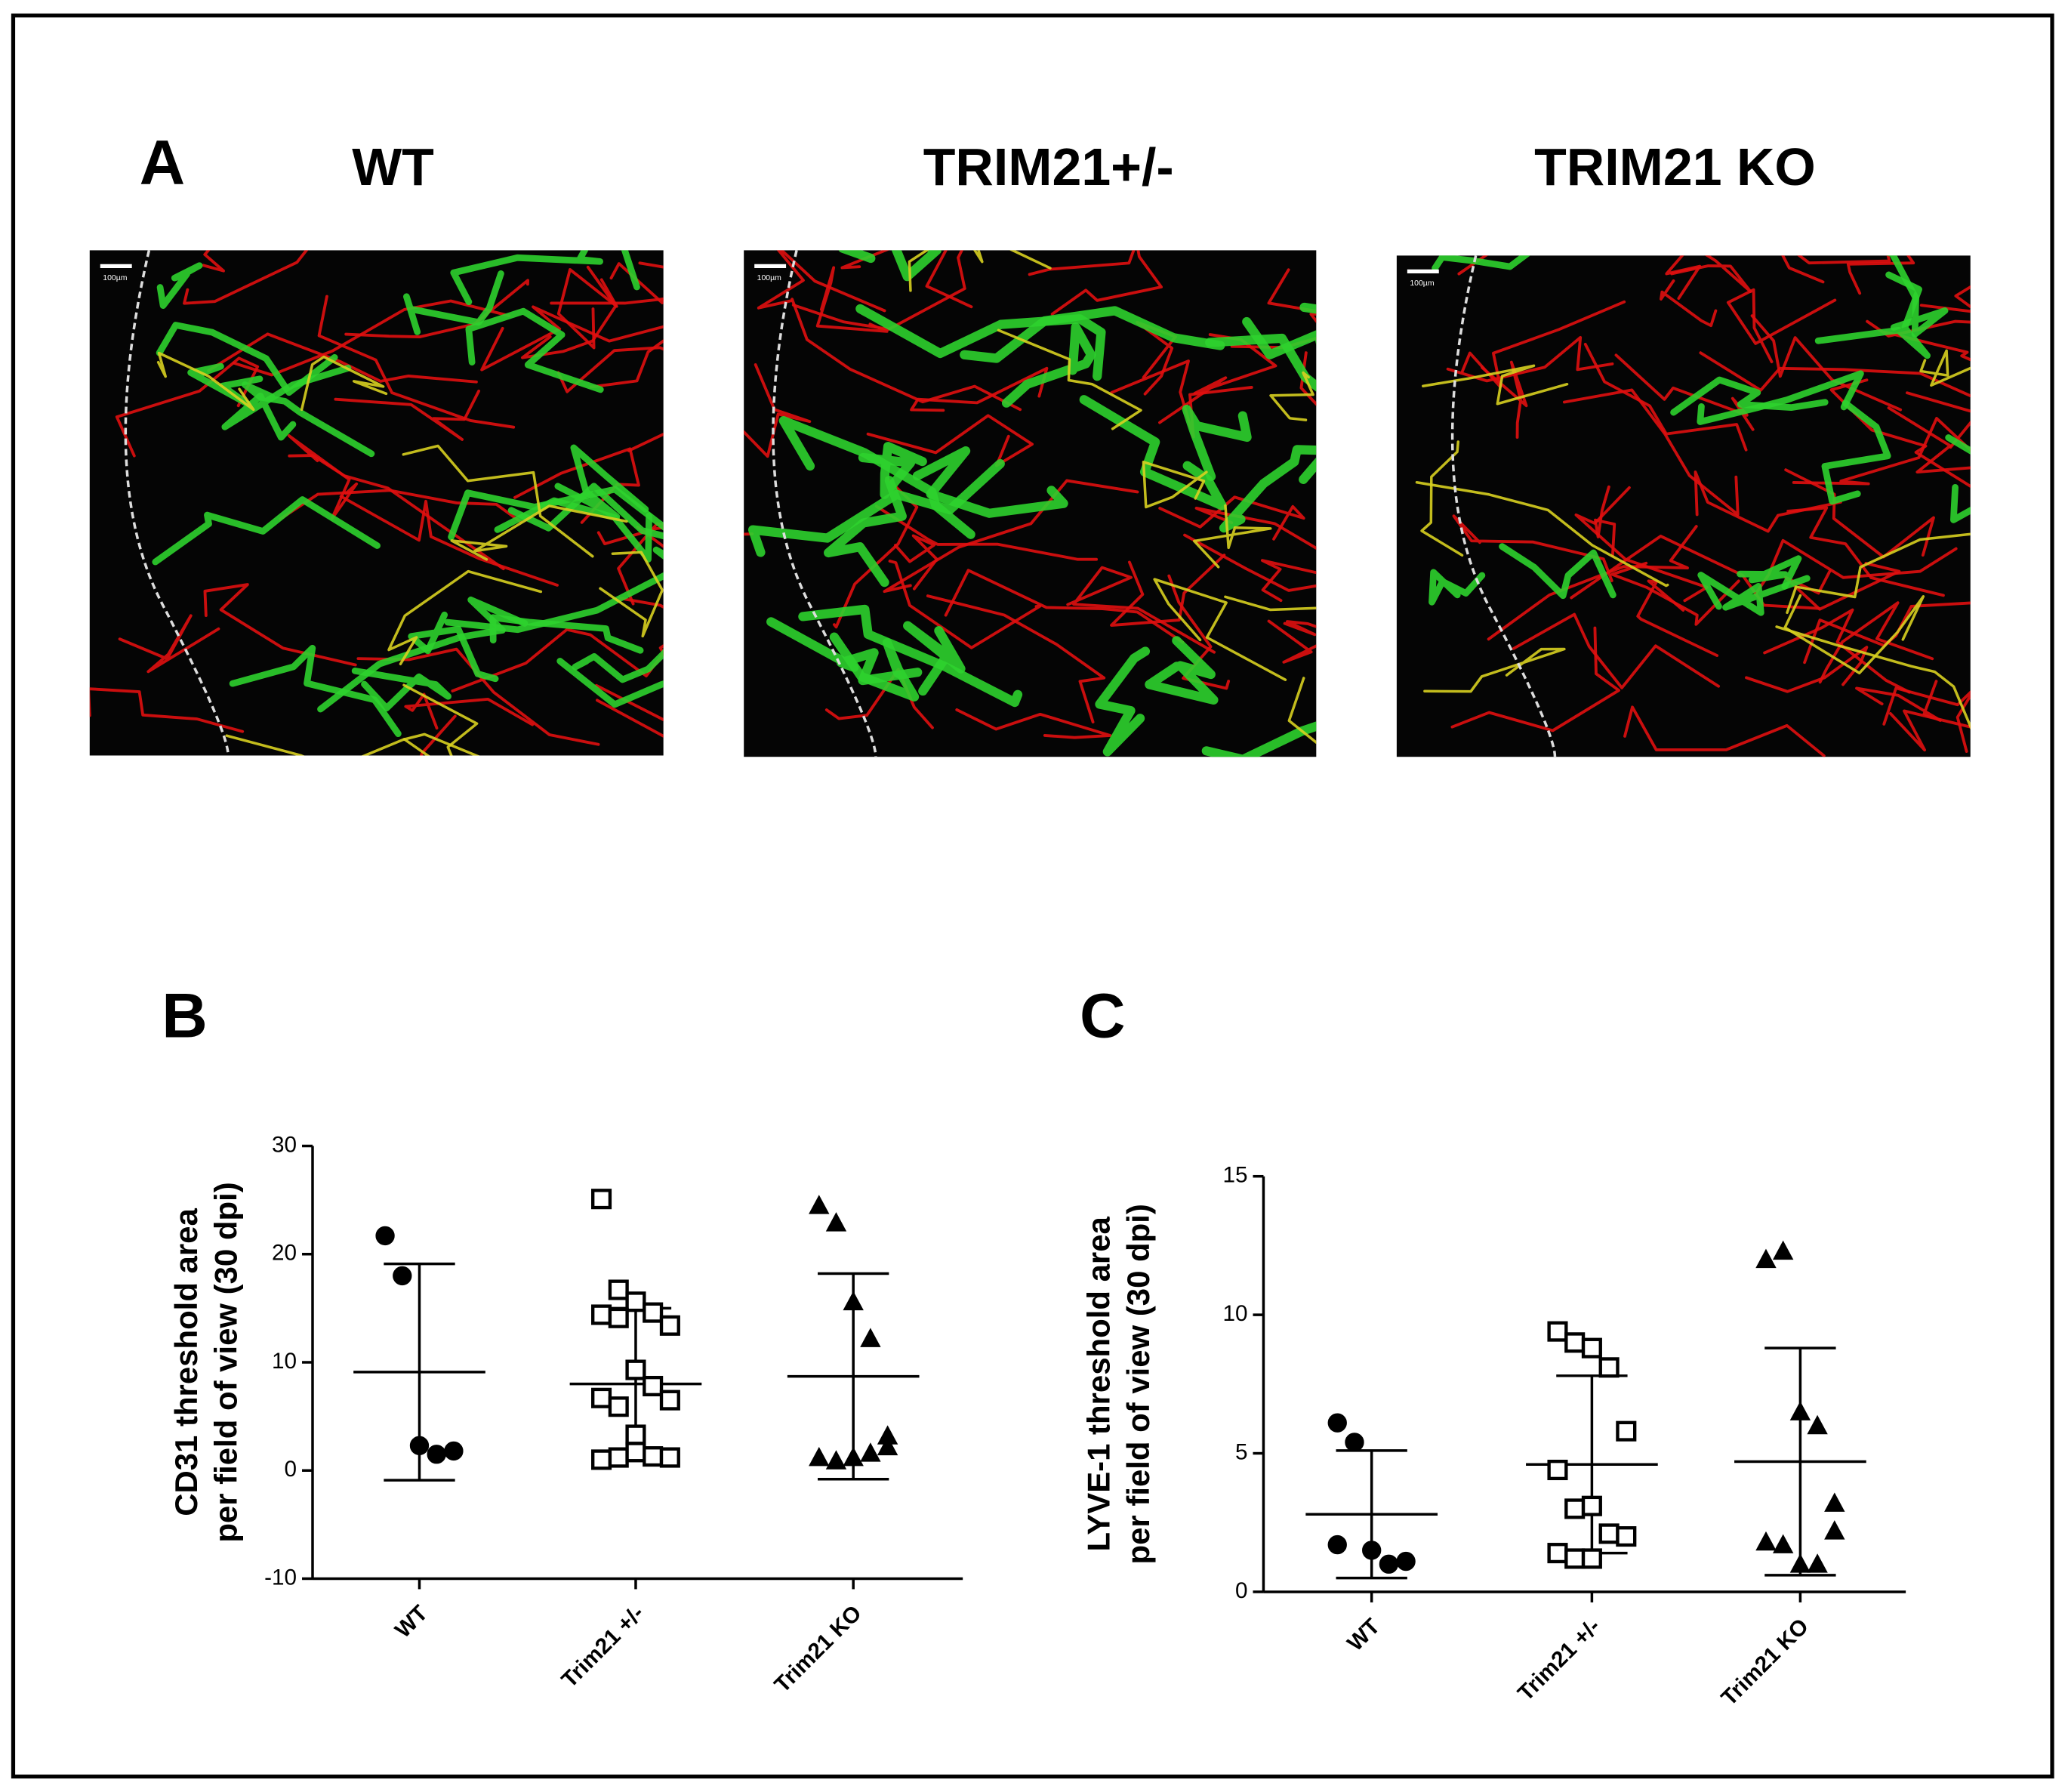 This screenshot has height=1792, width=2068. What do you see at coordinates (115, 278) in the screenshot?
I see `scale-bar-label: 100µm` at bounding box center [115, 278].